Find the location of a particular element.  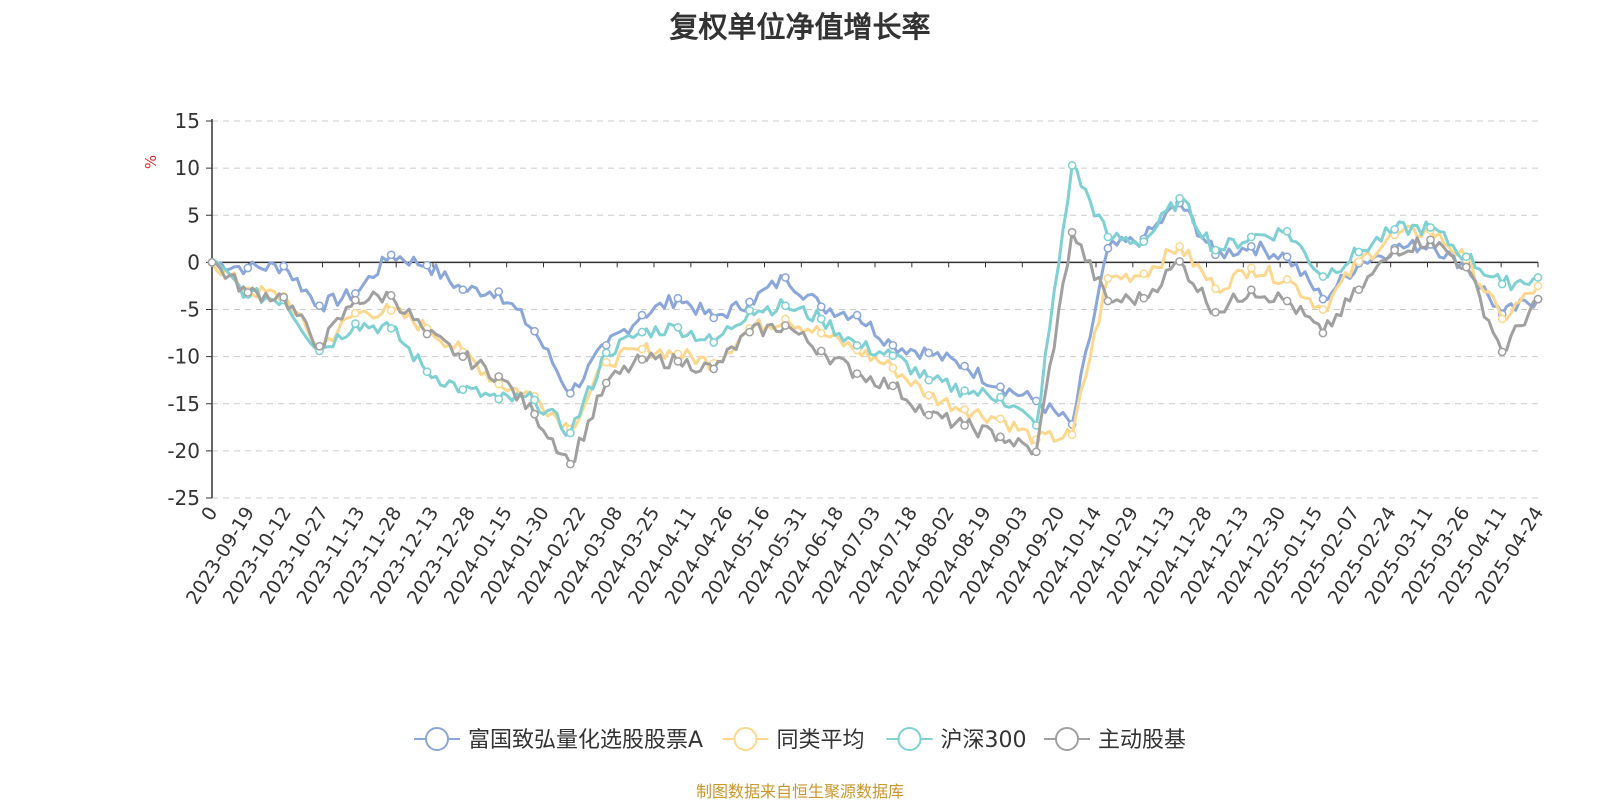

chart-title: 复权单位净值增长率 is located at coordinates (800, 27).